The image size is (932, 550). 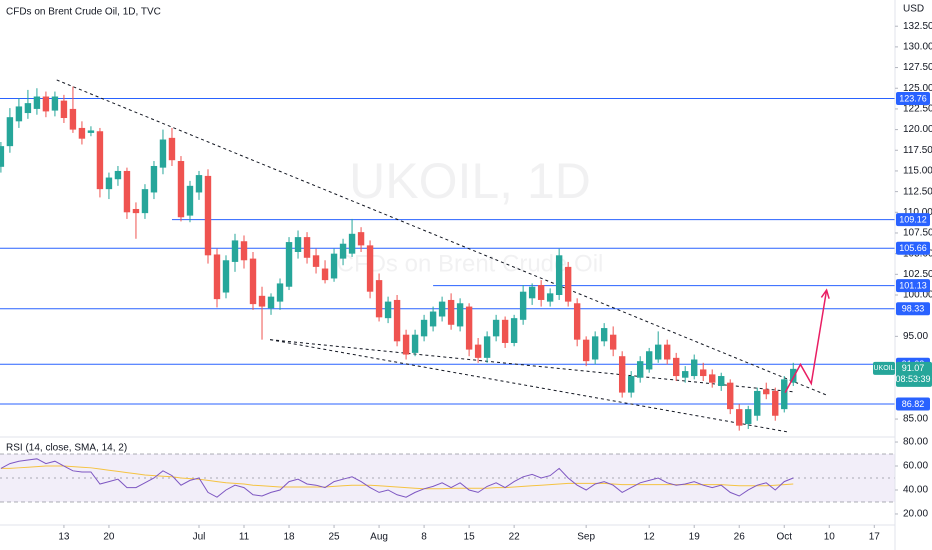 I want to click on y-tick-label: 102.50, so click(x=917, y=274).